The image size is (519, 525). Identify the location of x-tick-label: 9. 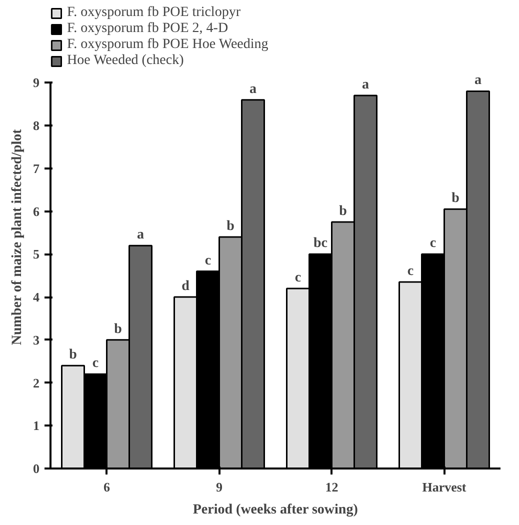
(219, 487).